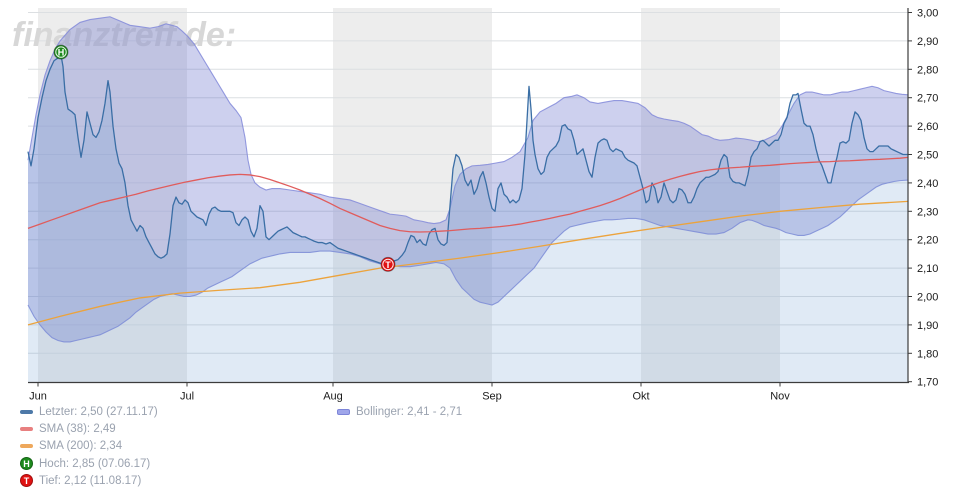 This screenshot has height=500, width=970. What do you see at coordinates (927, 184) in the screenshot?
I see `y-tick-label: 2,40` at bounding box center [927, 184].